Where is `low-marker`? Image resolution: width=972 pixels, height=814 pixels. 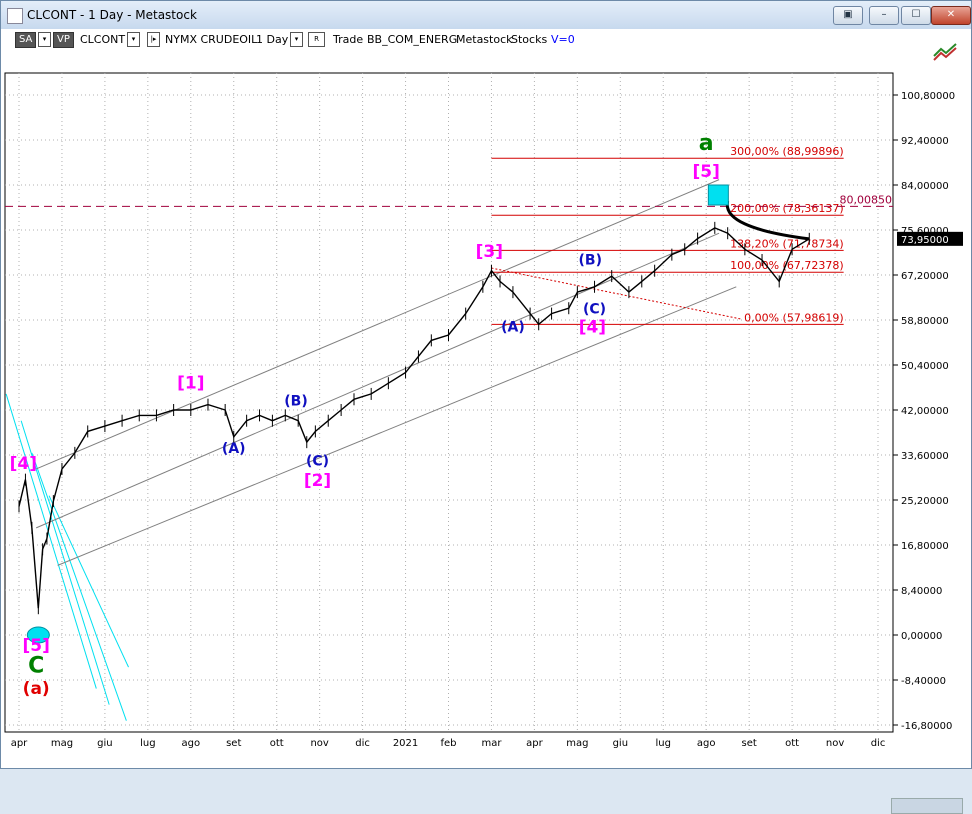 low-marker is located at coordinates (38, 635).